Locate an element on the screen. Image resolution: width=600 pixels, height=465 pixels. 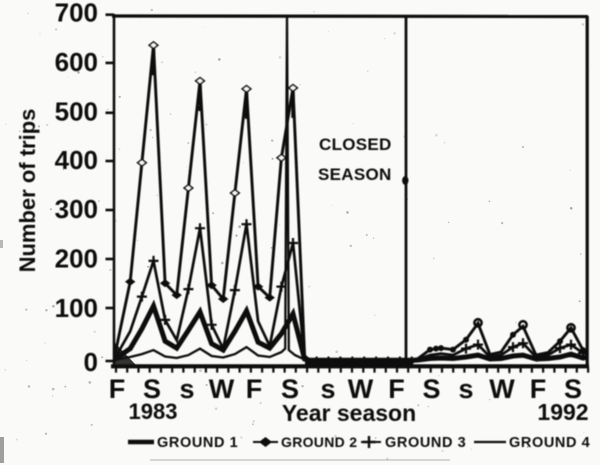
svg-text: GROUND 4 is located at coordinates (549, 443).